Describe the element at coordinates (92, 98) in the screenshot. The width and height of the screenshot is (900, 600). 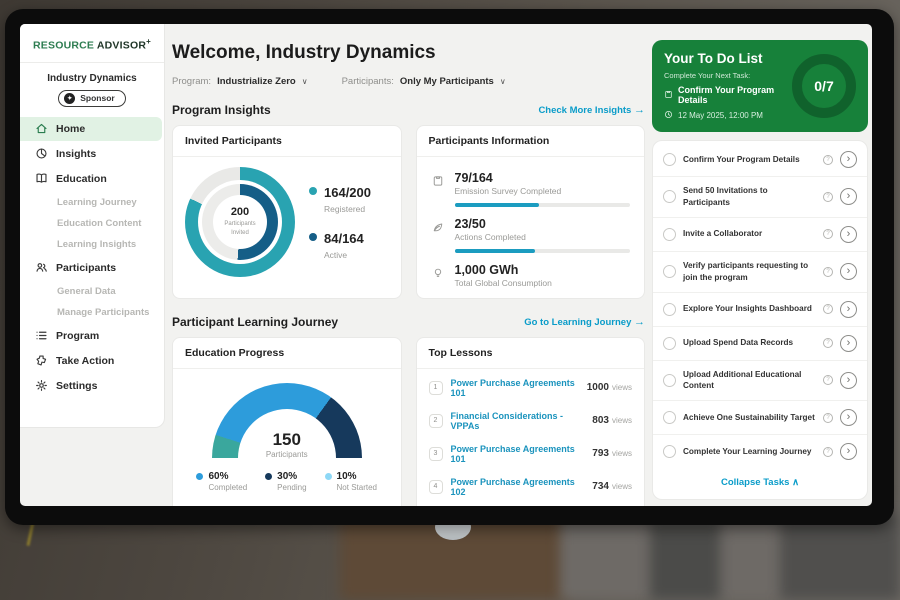
I see `sponsor-badge: ✦ Sponsor` at that location.